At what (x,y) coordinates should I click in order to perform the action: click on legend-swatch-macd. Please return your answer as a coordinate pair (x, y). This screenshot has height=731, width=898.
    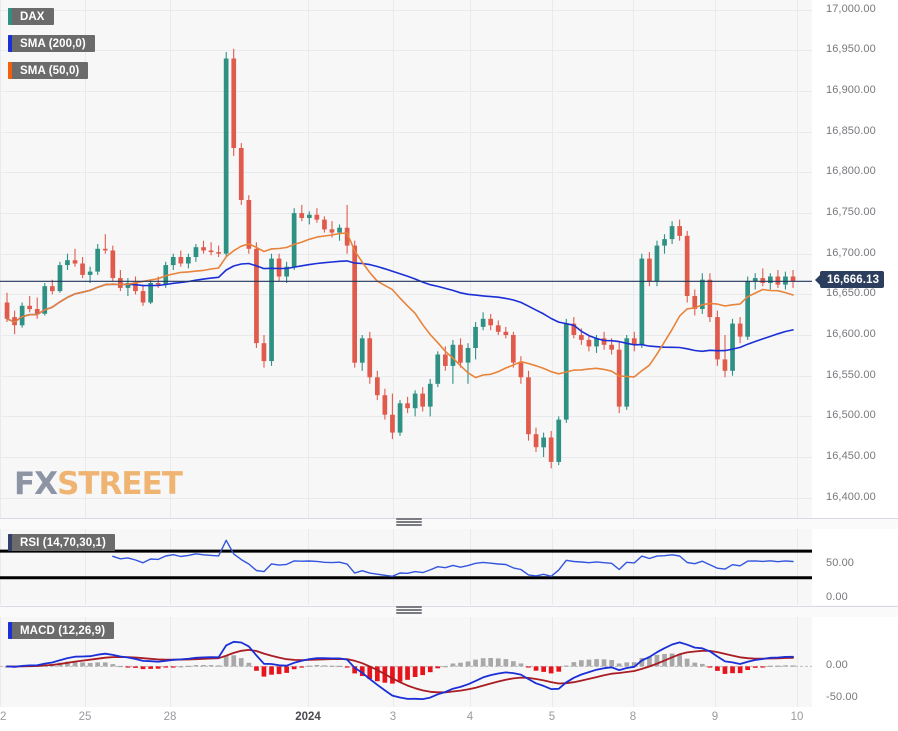
    Looking at the image, I should click on (10, 630).